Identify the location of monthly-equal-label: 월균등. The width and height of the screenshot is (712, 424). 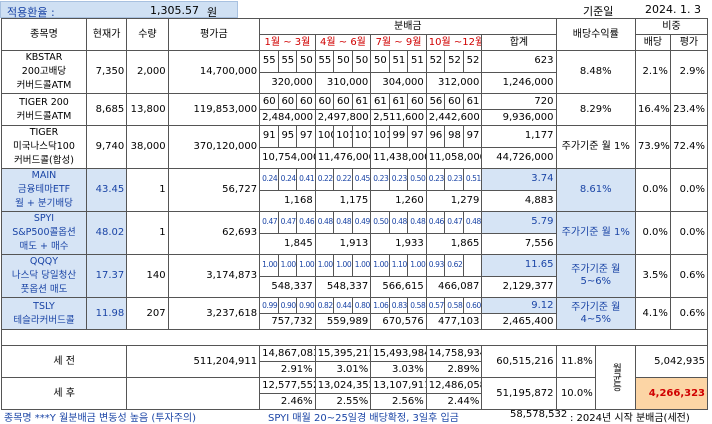
(615, 377).